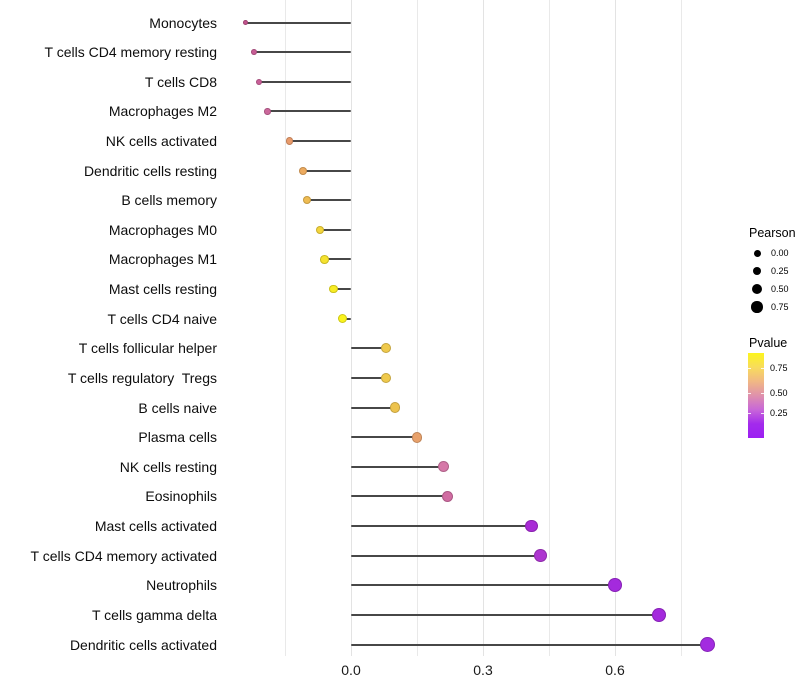 The width and height of the screenshot is (800, 700). What do you see at coordinates (155, 526) in the screenshot?
I see `y-axis-label: Mast cells activated` at bounding box center [155, 526].